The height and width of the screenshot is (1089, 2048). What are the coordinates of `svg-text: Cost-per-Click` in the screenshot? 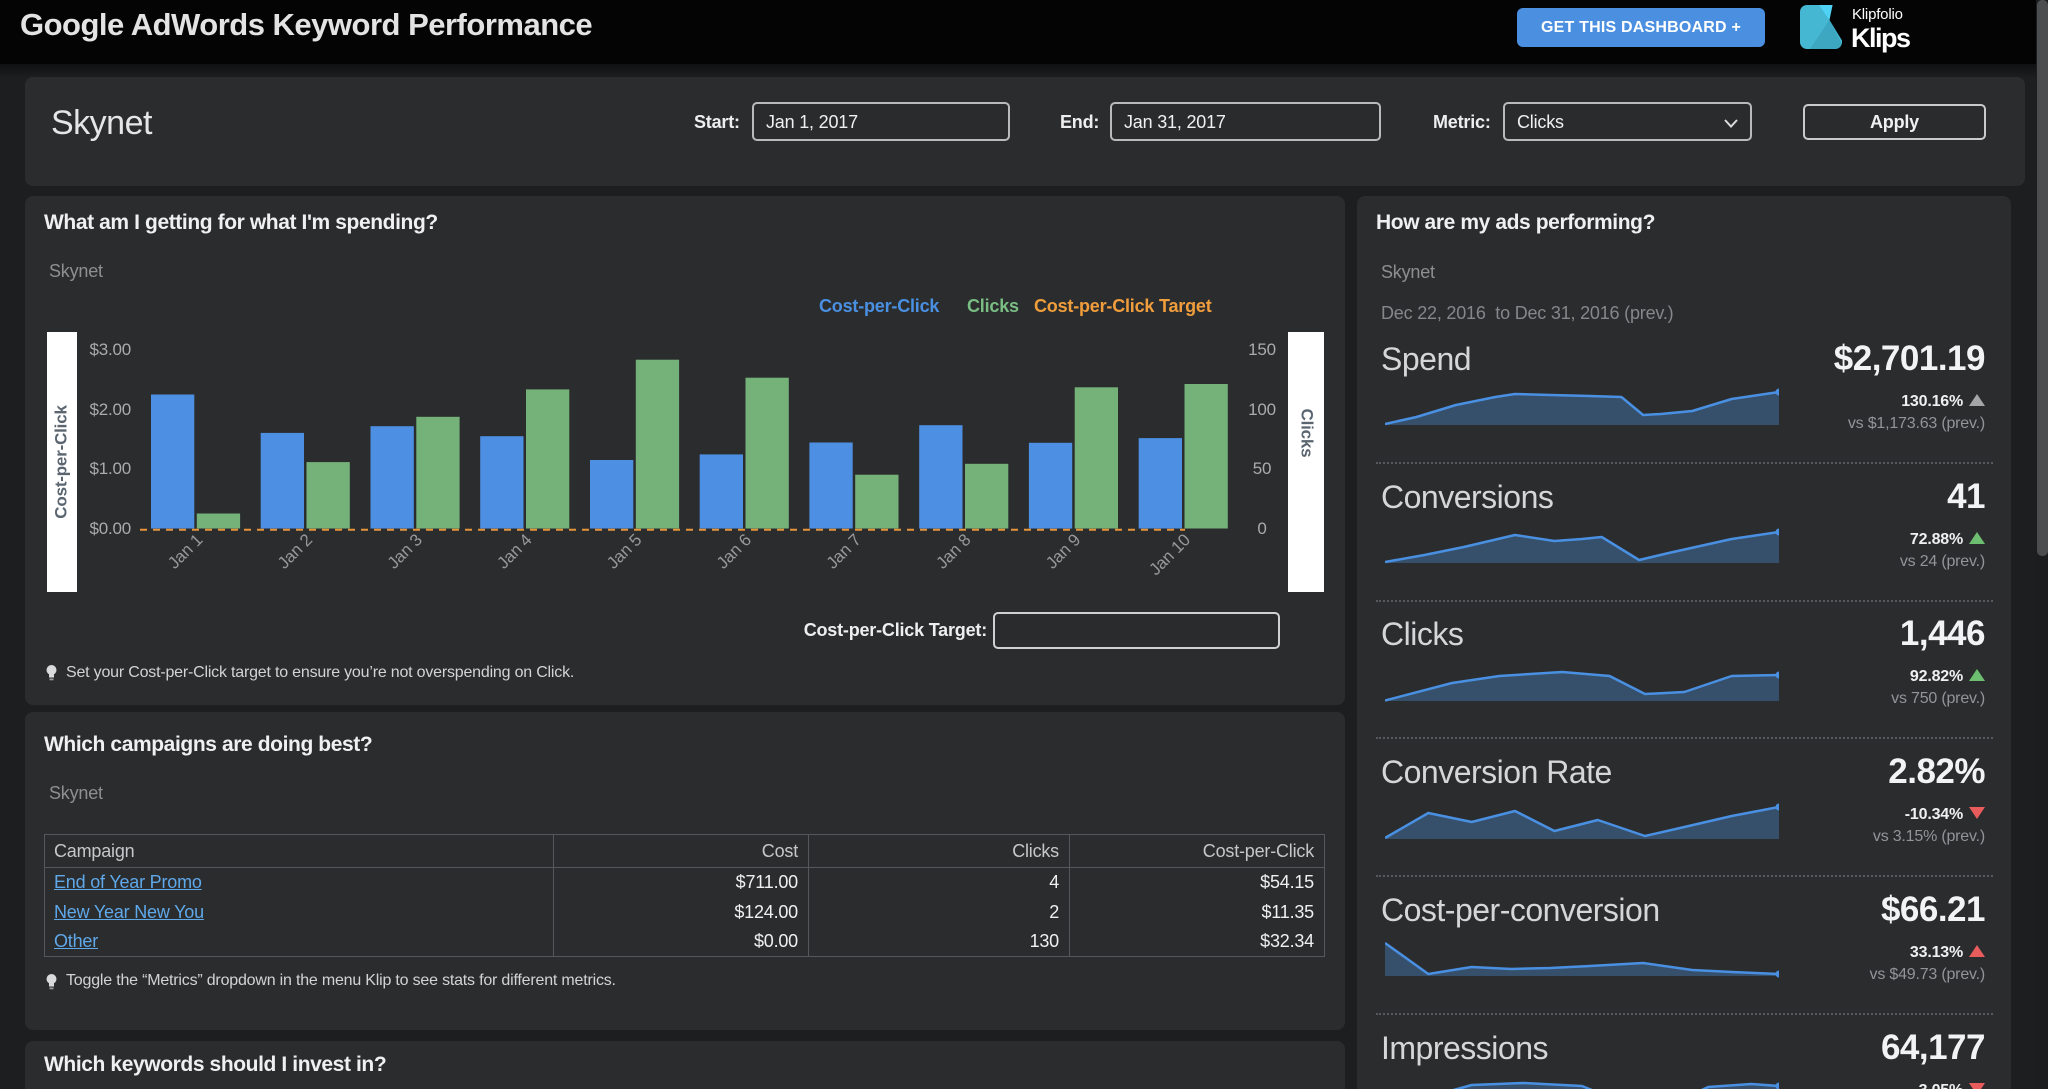 It's located at (60, 462).